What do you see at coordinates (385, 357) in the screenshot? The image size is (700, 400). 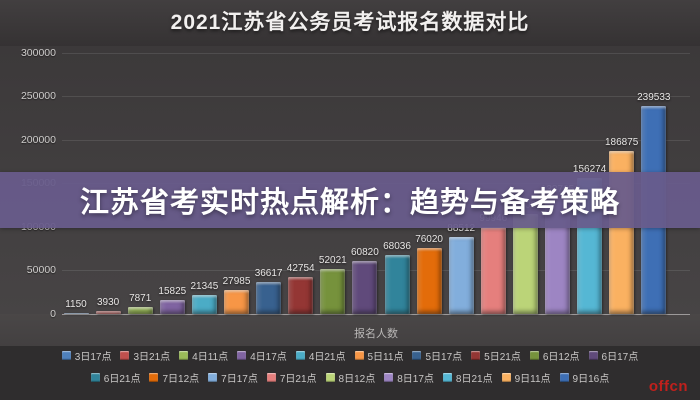 I see `legend-label: 5日11点` at bounding box center [385, 357].